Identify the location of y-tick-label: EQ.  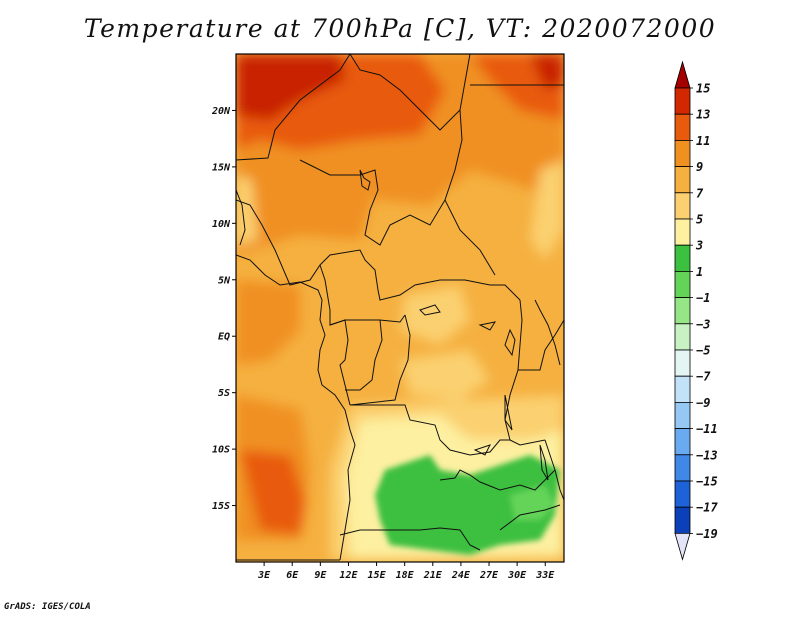
(224, 337).